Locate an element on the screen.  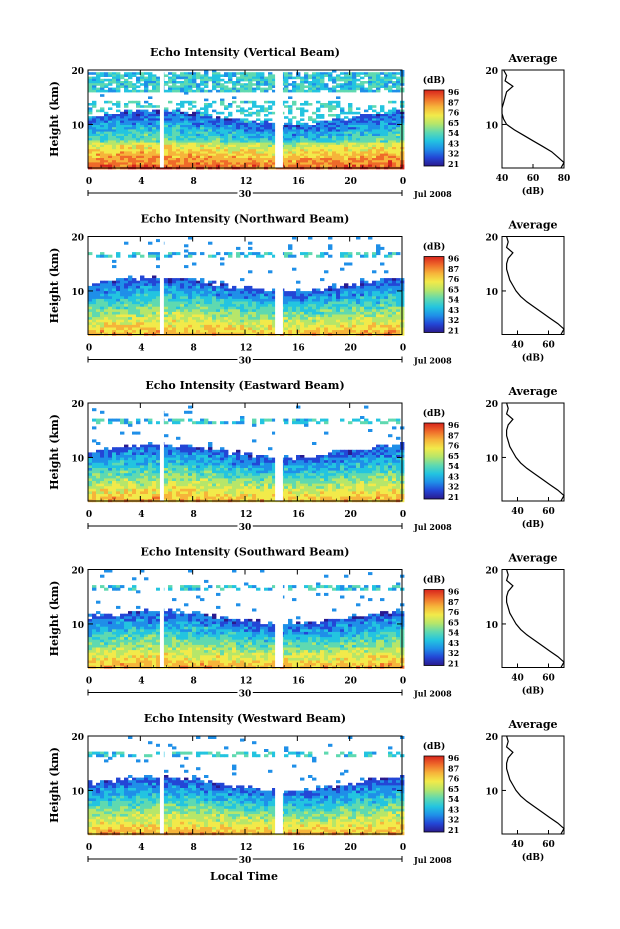
day-label: 30 is located at coordinates (245, 195).